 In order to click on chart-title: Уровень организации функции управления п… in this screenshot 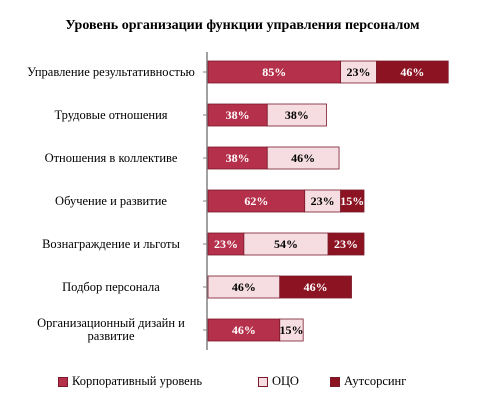, I will do `click(242, 25)`.